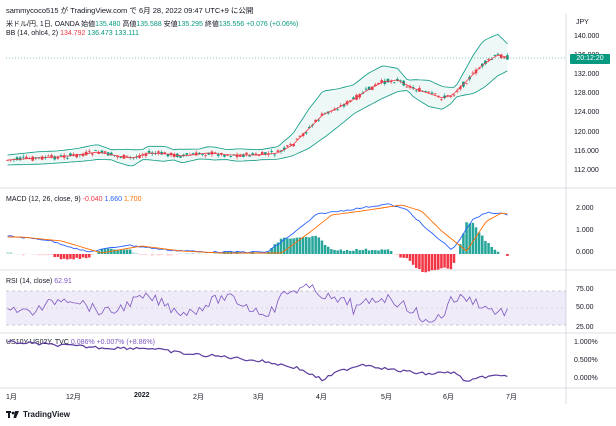 This screenshot has height=426, width=616. Describe the element at coordinates (257, 303) in the screenshot. I see `rsi-line` at that location.